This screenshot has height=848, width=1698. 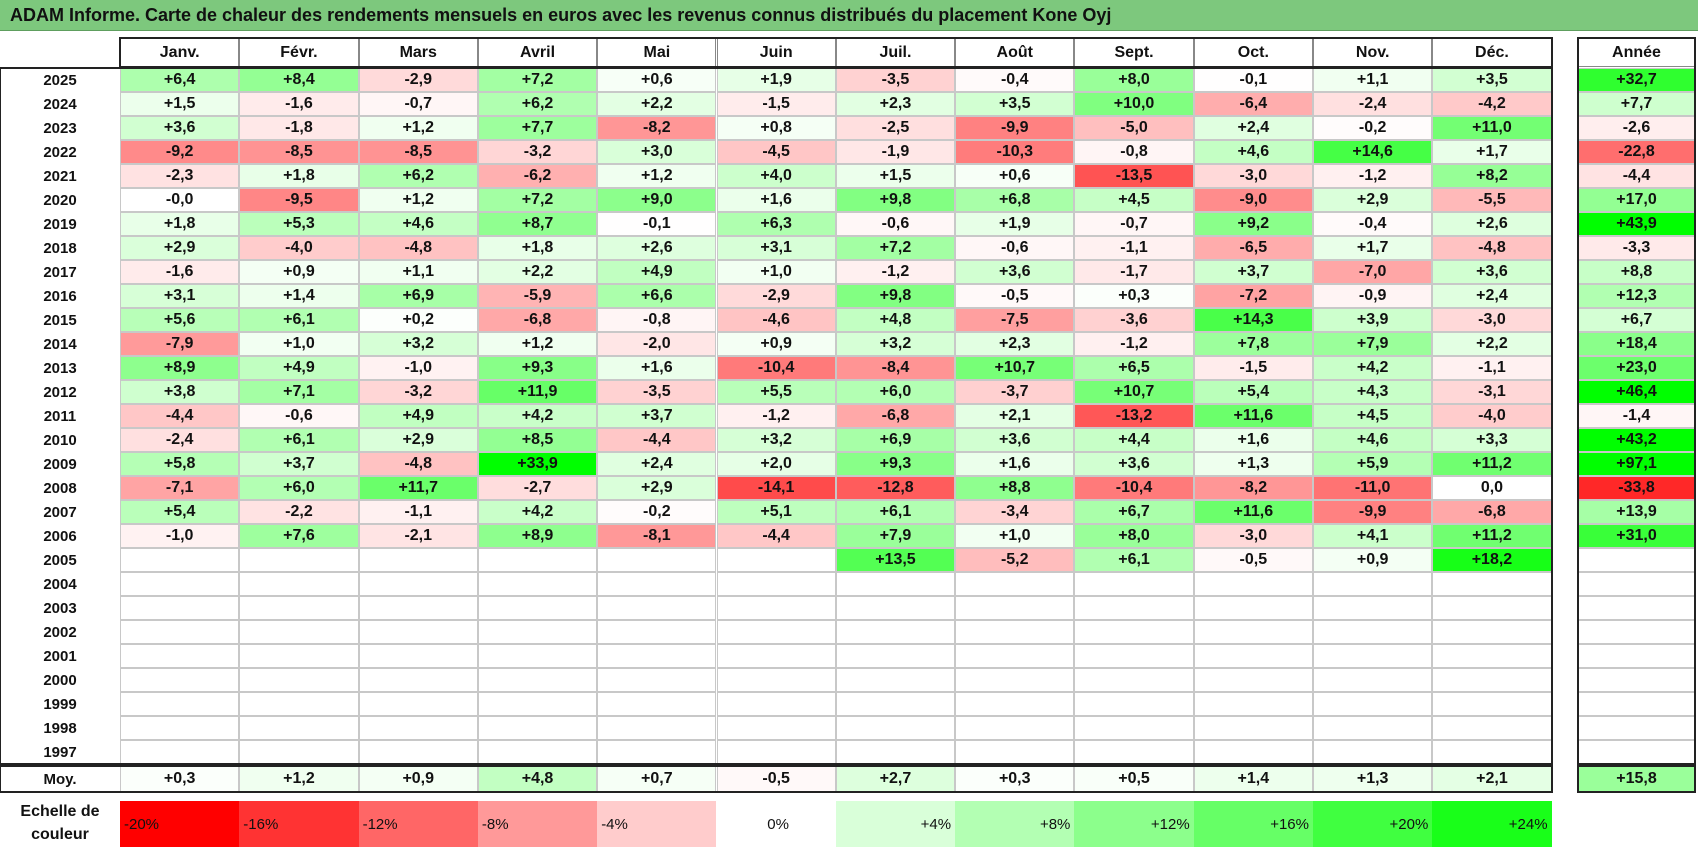 What do you see at coordinates (657, 824) in the screenshot?
I see `color-scale-step: -4%` at bounding box center [657, 824].